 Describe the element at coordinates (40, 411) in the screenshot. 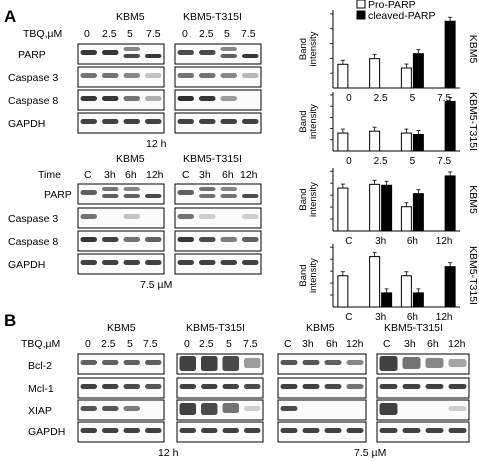

I see `b-dose-row-xiap: XIAP` at that location.